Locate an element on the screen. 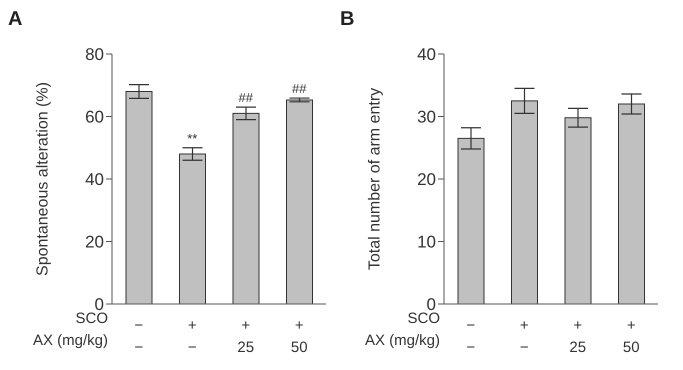  bar is located at coordinates (299, 201).